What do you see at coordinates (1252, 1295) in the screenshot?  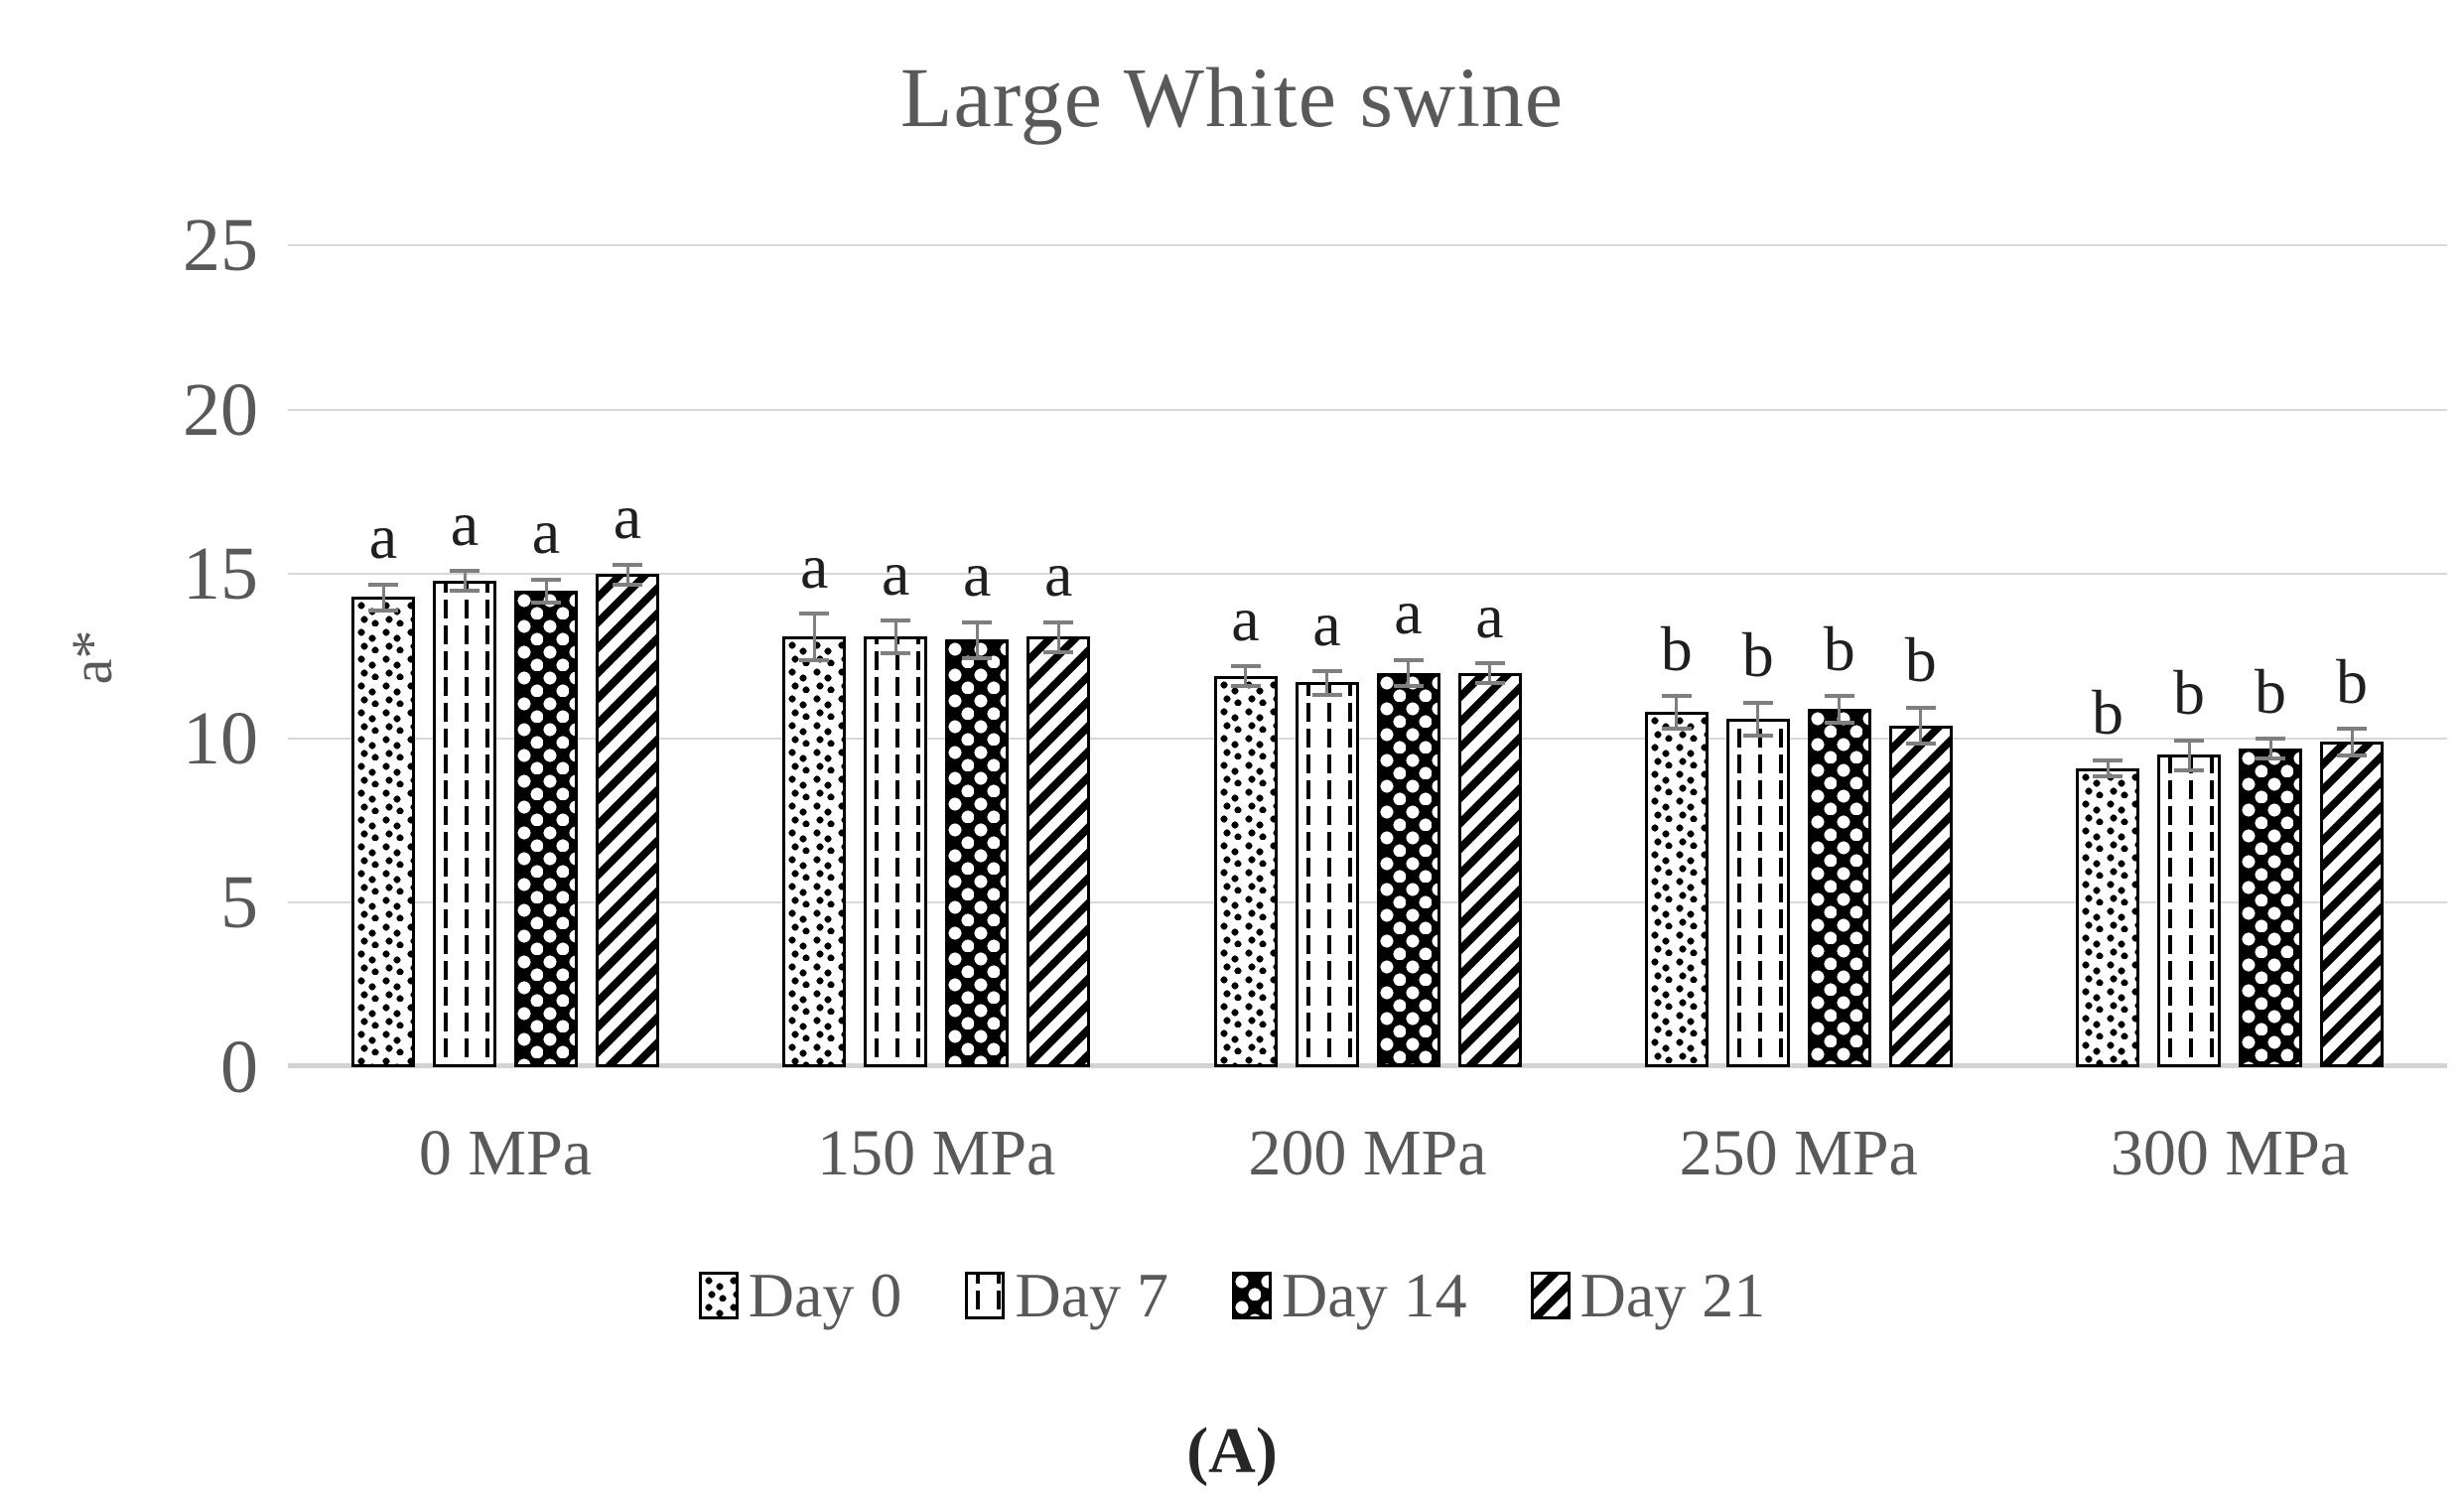 I see `circles-pattern-swatch-icon` at bounding box center [1252, 1295].